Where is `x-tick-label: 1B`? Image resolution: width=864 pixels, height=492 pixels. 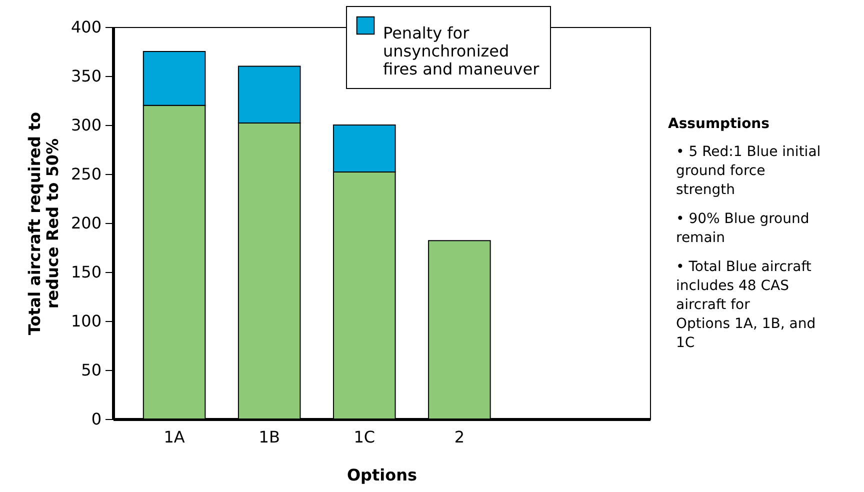
x-tick-label: 1B is located at coordinates (269, 437).